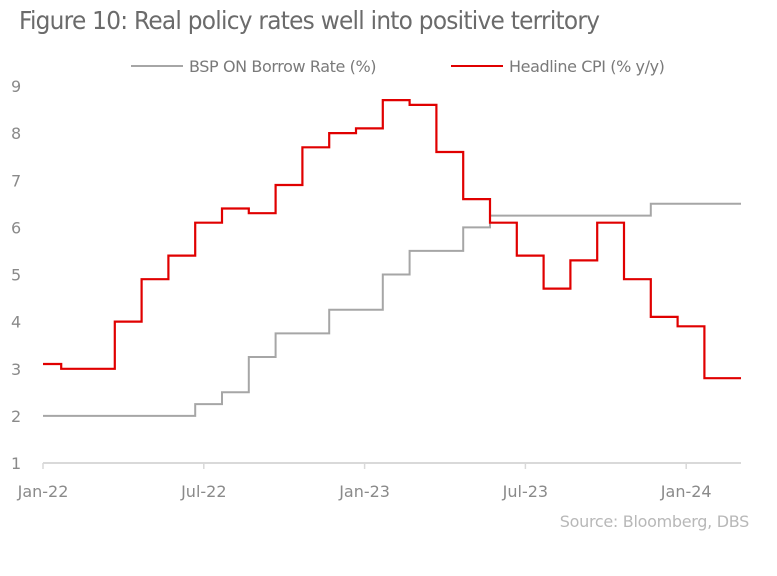 Image resolution: width=777 pixels, height=576 pixels. What do you see at coordinates (16, 322) in the screenshot?
I see `y-tick-label: 4` at bounding box center [16, 322].